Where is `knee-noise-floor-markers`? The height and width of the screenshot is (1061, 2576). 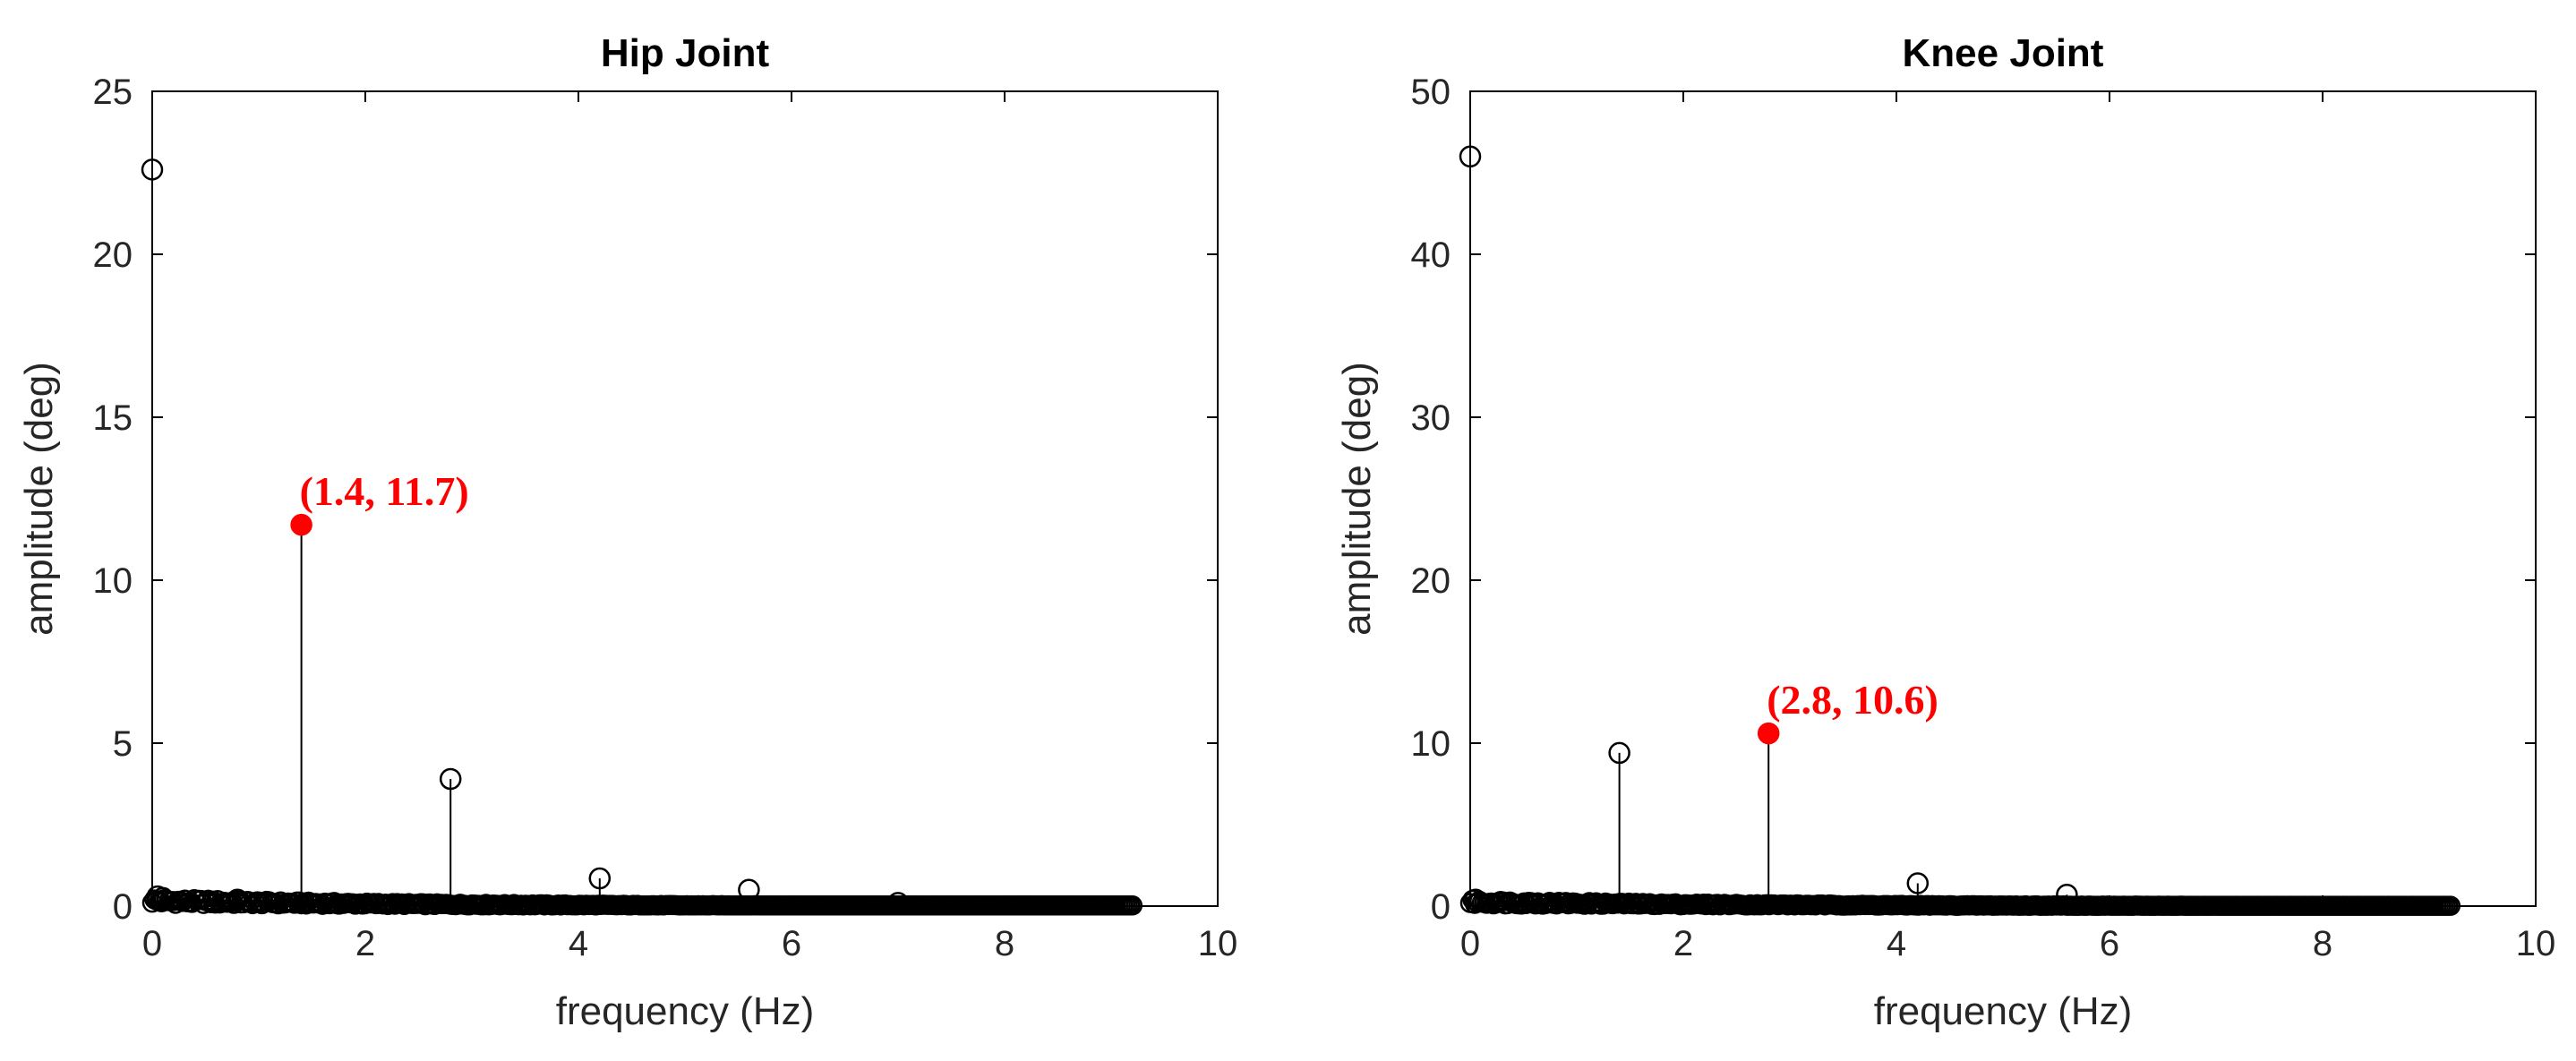 knee-noise-floor-markers is located at coordinates (1960, 903).